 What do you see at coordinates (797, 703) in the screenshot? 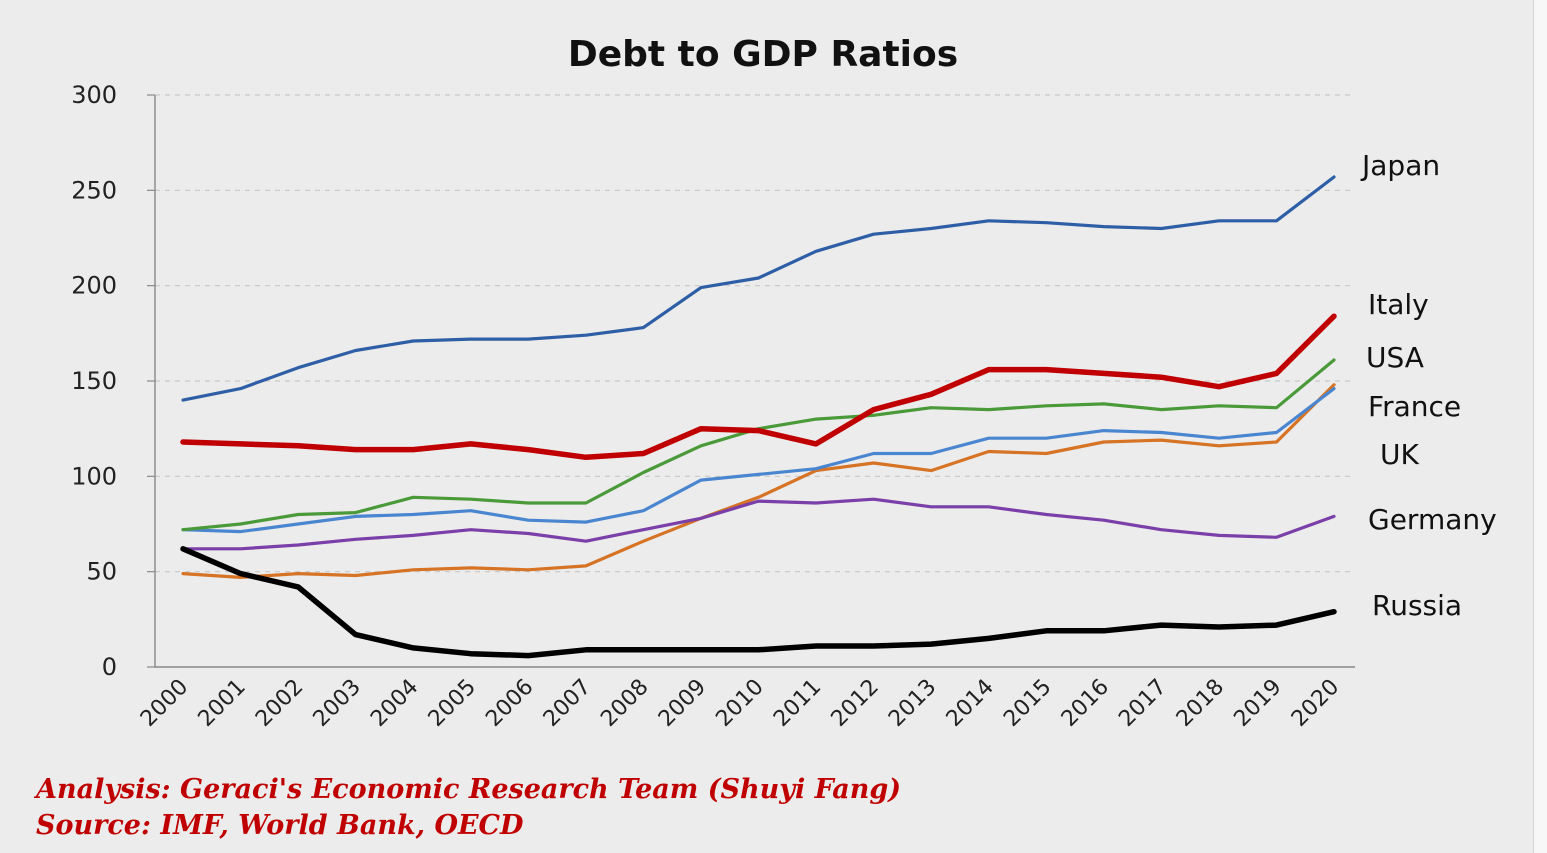
I see `x-tick-label: 2011` at bounding box center [797, 703].